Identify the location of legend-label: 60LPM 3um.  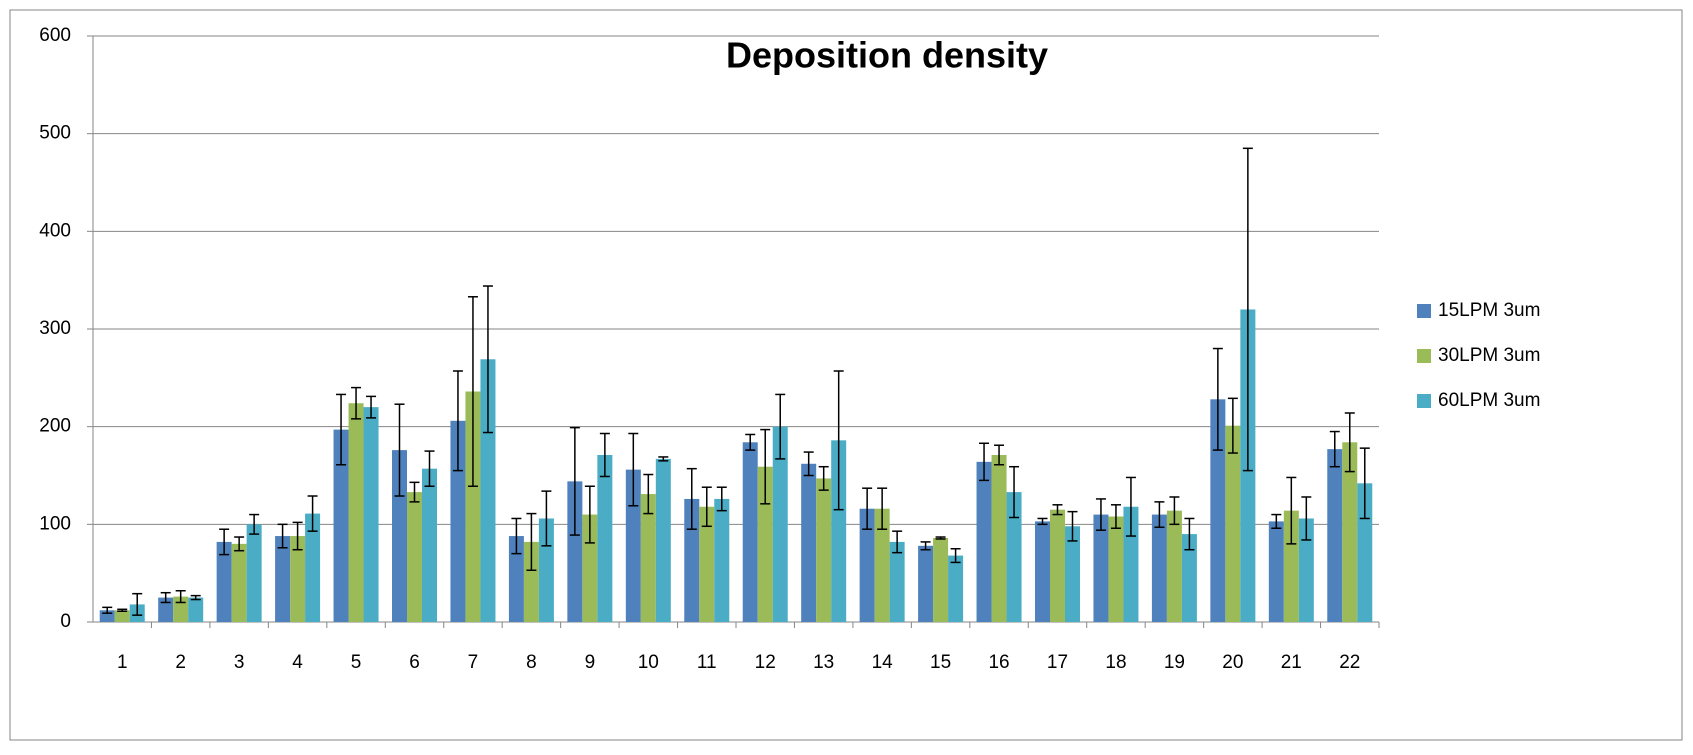
(1489, 400).